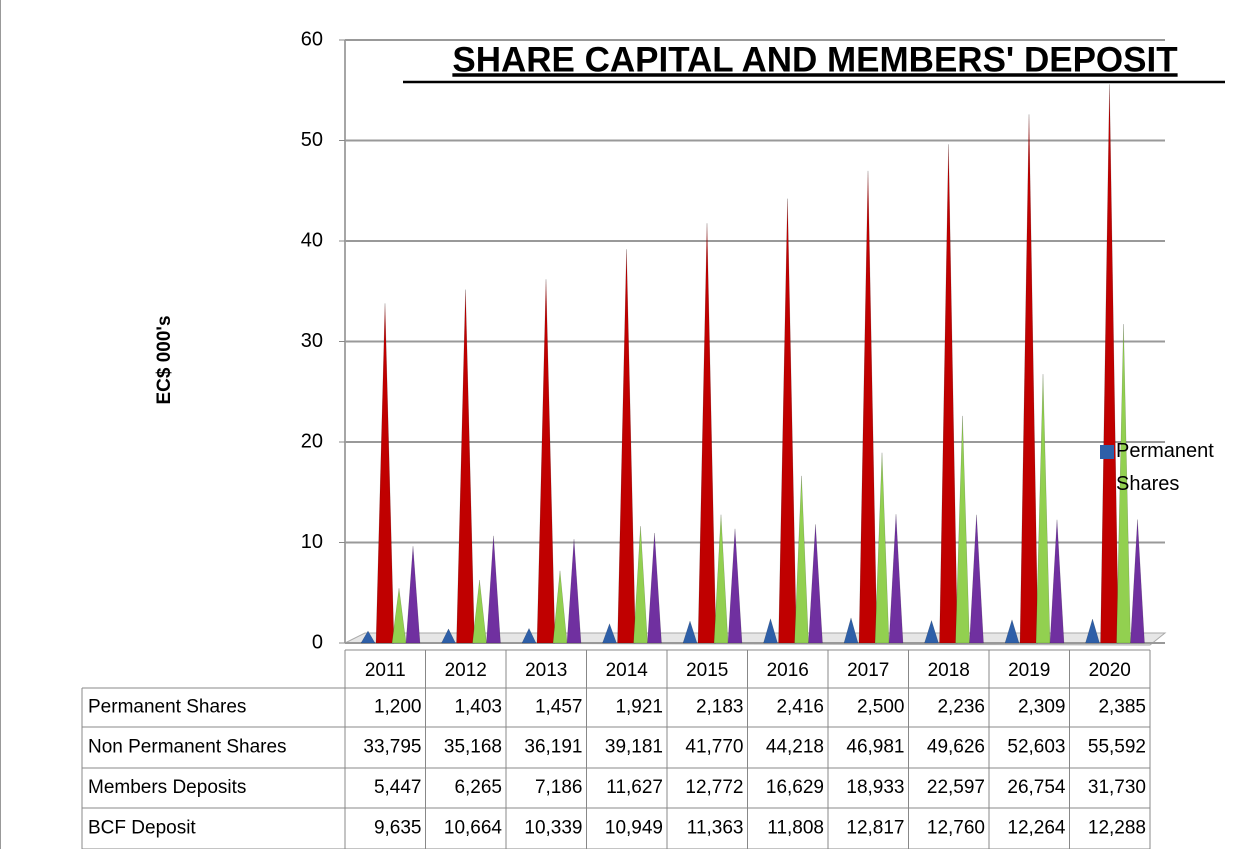 Image resolution: width=1254 pixels, height=849 pixels. What do you see at coordinates (553, 747) in the screenshot?
I see `table-cell: 36,191` at bounding box center [553, 747].